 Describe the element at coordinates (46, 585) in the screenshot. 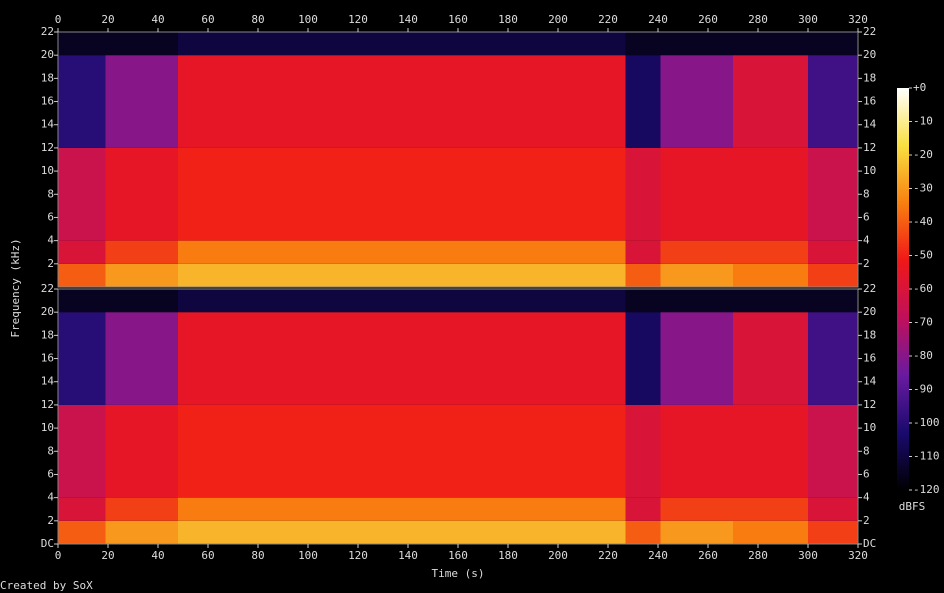

I see `footer: Created by SoX` at that location.